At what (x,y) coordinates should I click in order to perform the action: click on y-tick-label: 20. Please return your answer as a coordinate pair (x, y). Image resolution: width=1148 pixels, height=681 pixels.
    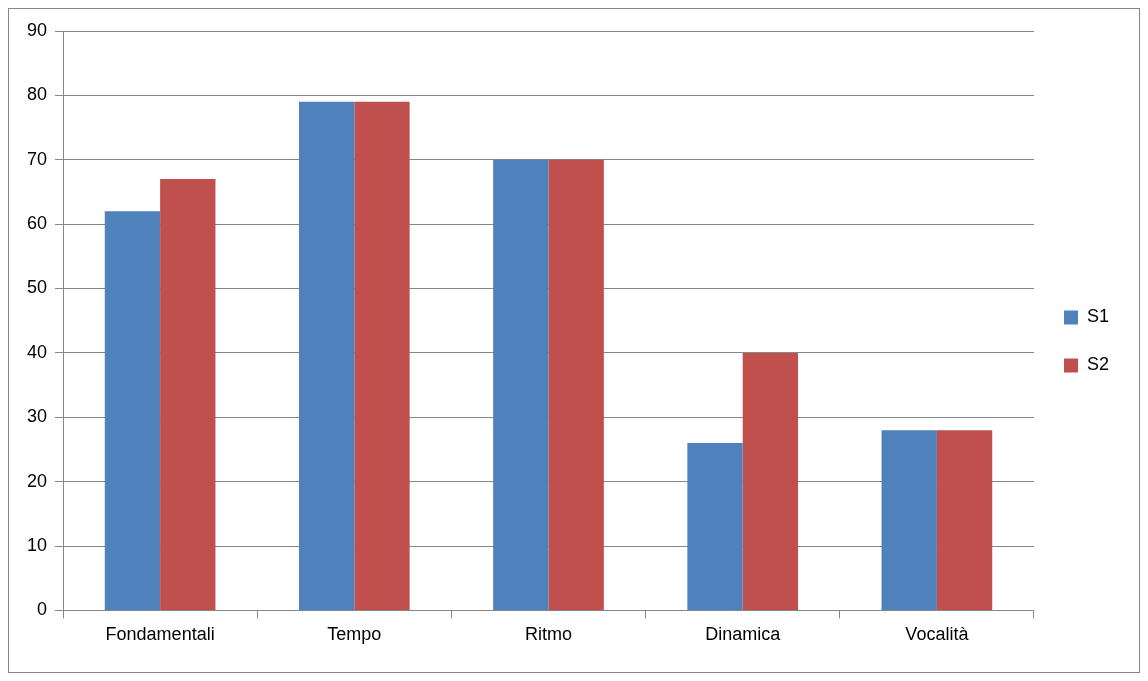
    Looking at the image, I should click on (37, 480).